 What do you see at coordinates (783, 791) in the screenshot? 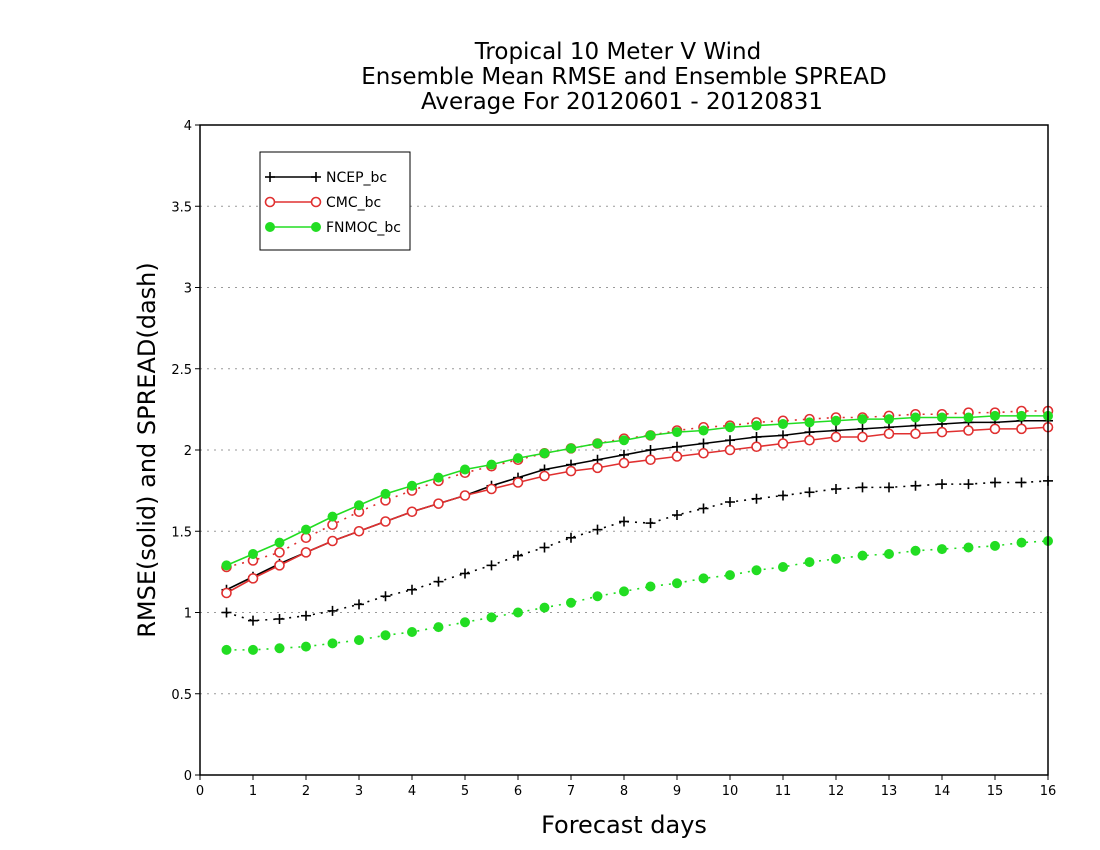
I see `x-tick-label: 11` at bounding box center [783, 791].